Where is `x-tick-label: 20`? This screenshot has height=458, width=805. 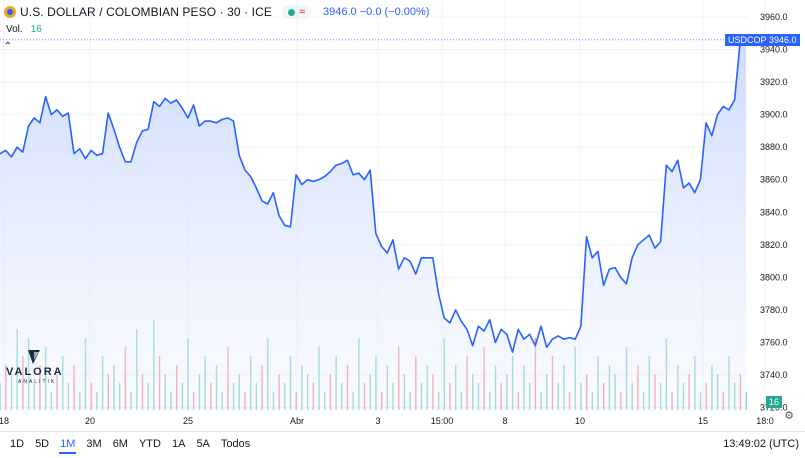
x-tick-label: 20 is located at coordinates (90, 421).